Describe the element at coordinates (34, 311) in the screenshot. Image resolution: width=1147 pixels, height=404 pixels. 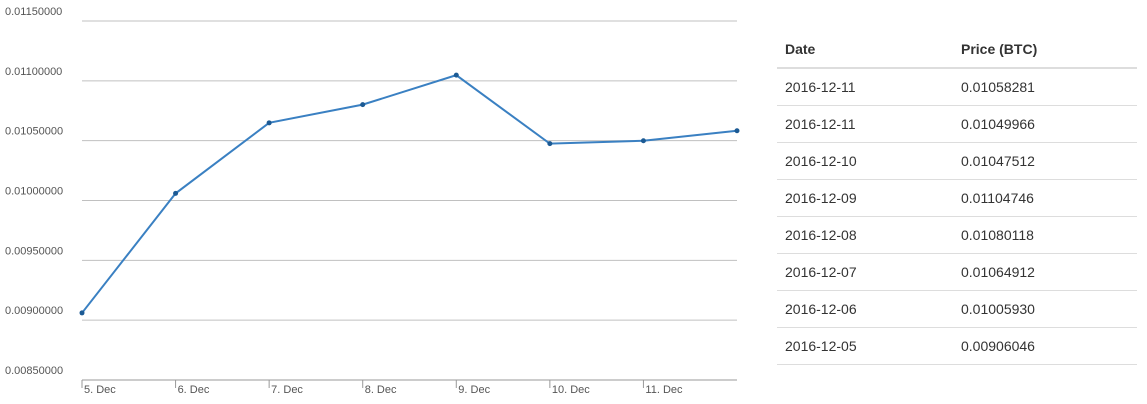
I see `y-tick-label: 0.00900000` at that location.